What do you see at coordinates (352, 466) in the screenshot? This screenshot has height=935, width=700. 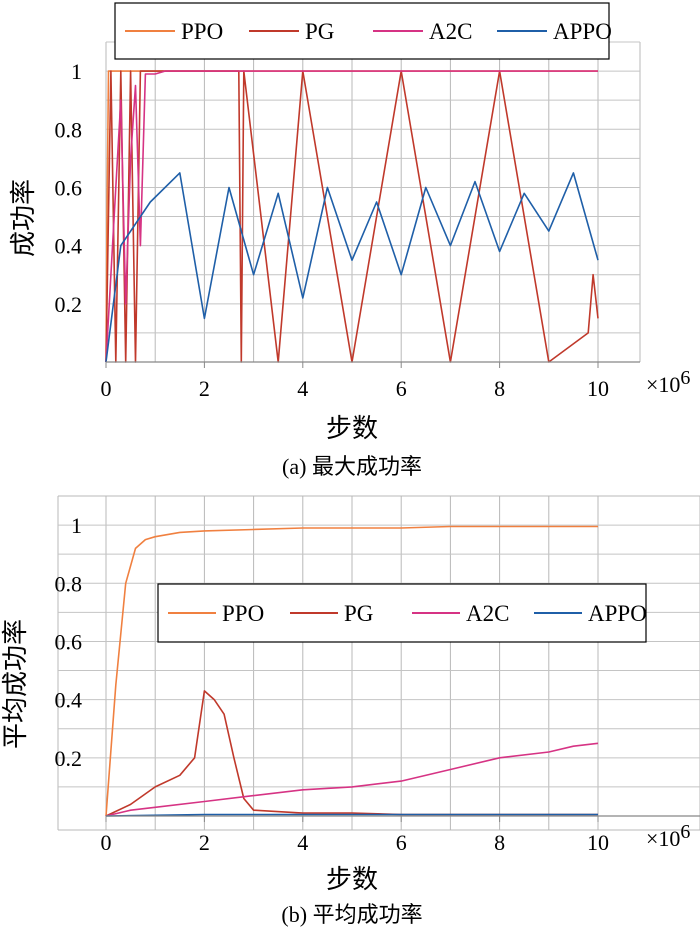 I see `caption-a: (a) 最大成功率` at bounding box center [352, 466].